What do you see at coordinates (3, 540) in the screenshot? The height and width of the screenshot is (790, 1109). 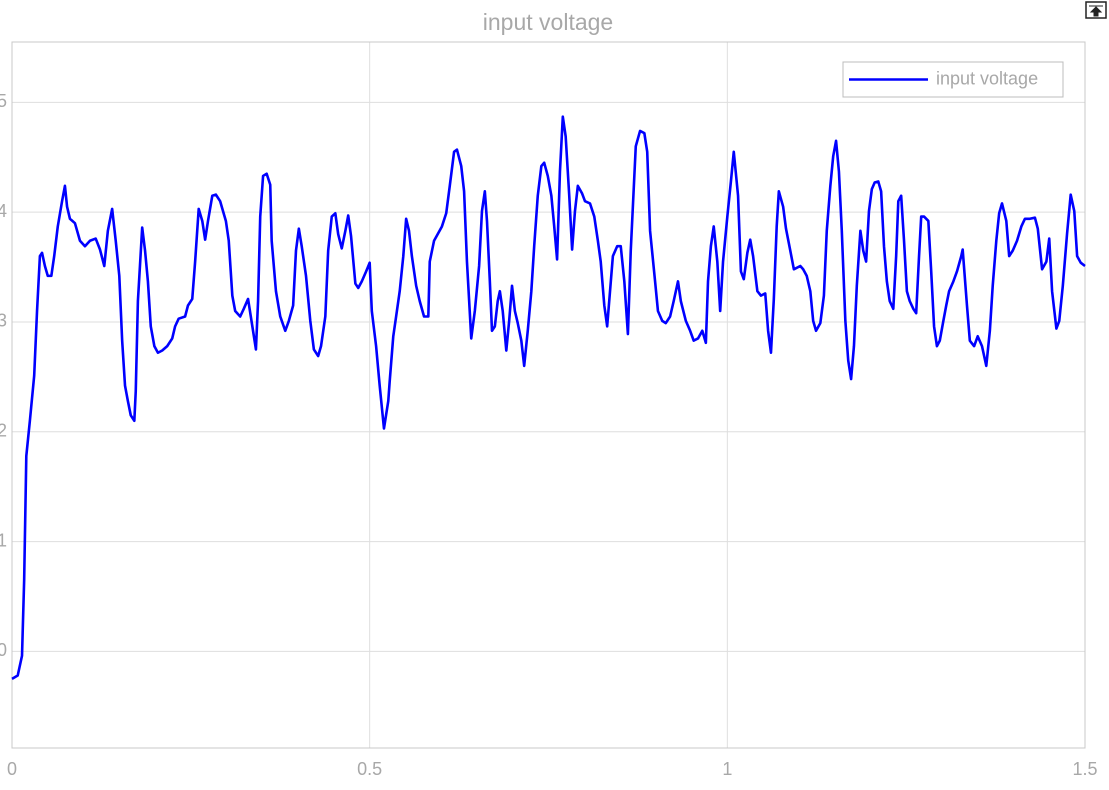 I see `y-tick-label: 1` at bounding box center [3, 540].